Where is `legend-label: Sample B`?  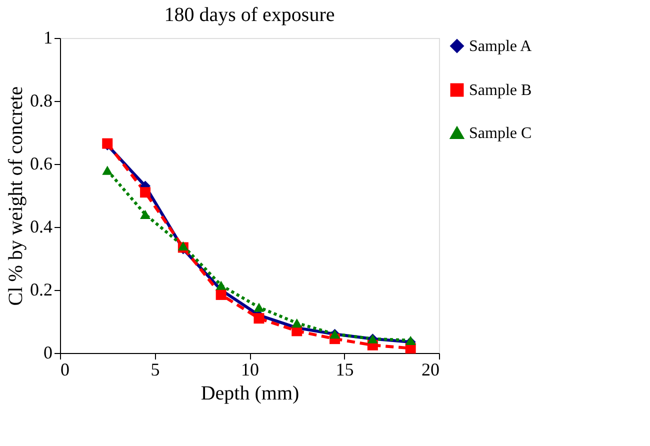 legend-label: Sample B is located at coordinates (500, 90).